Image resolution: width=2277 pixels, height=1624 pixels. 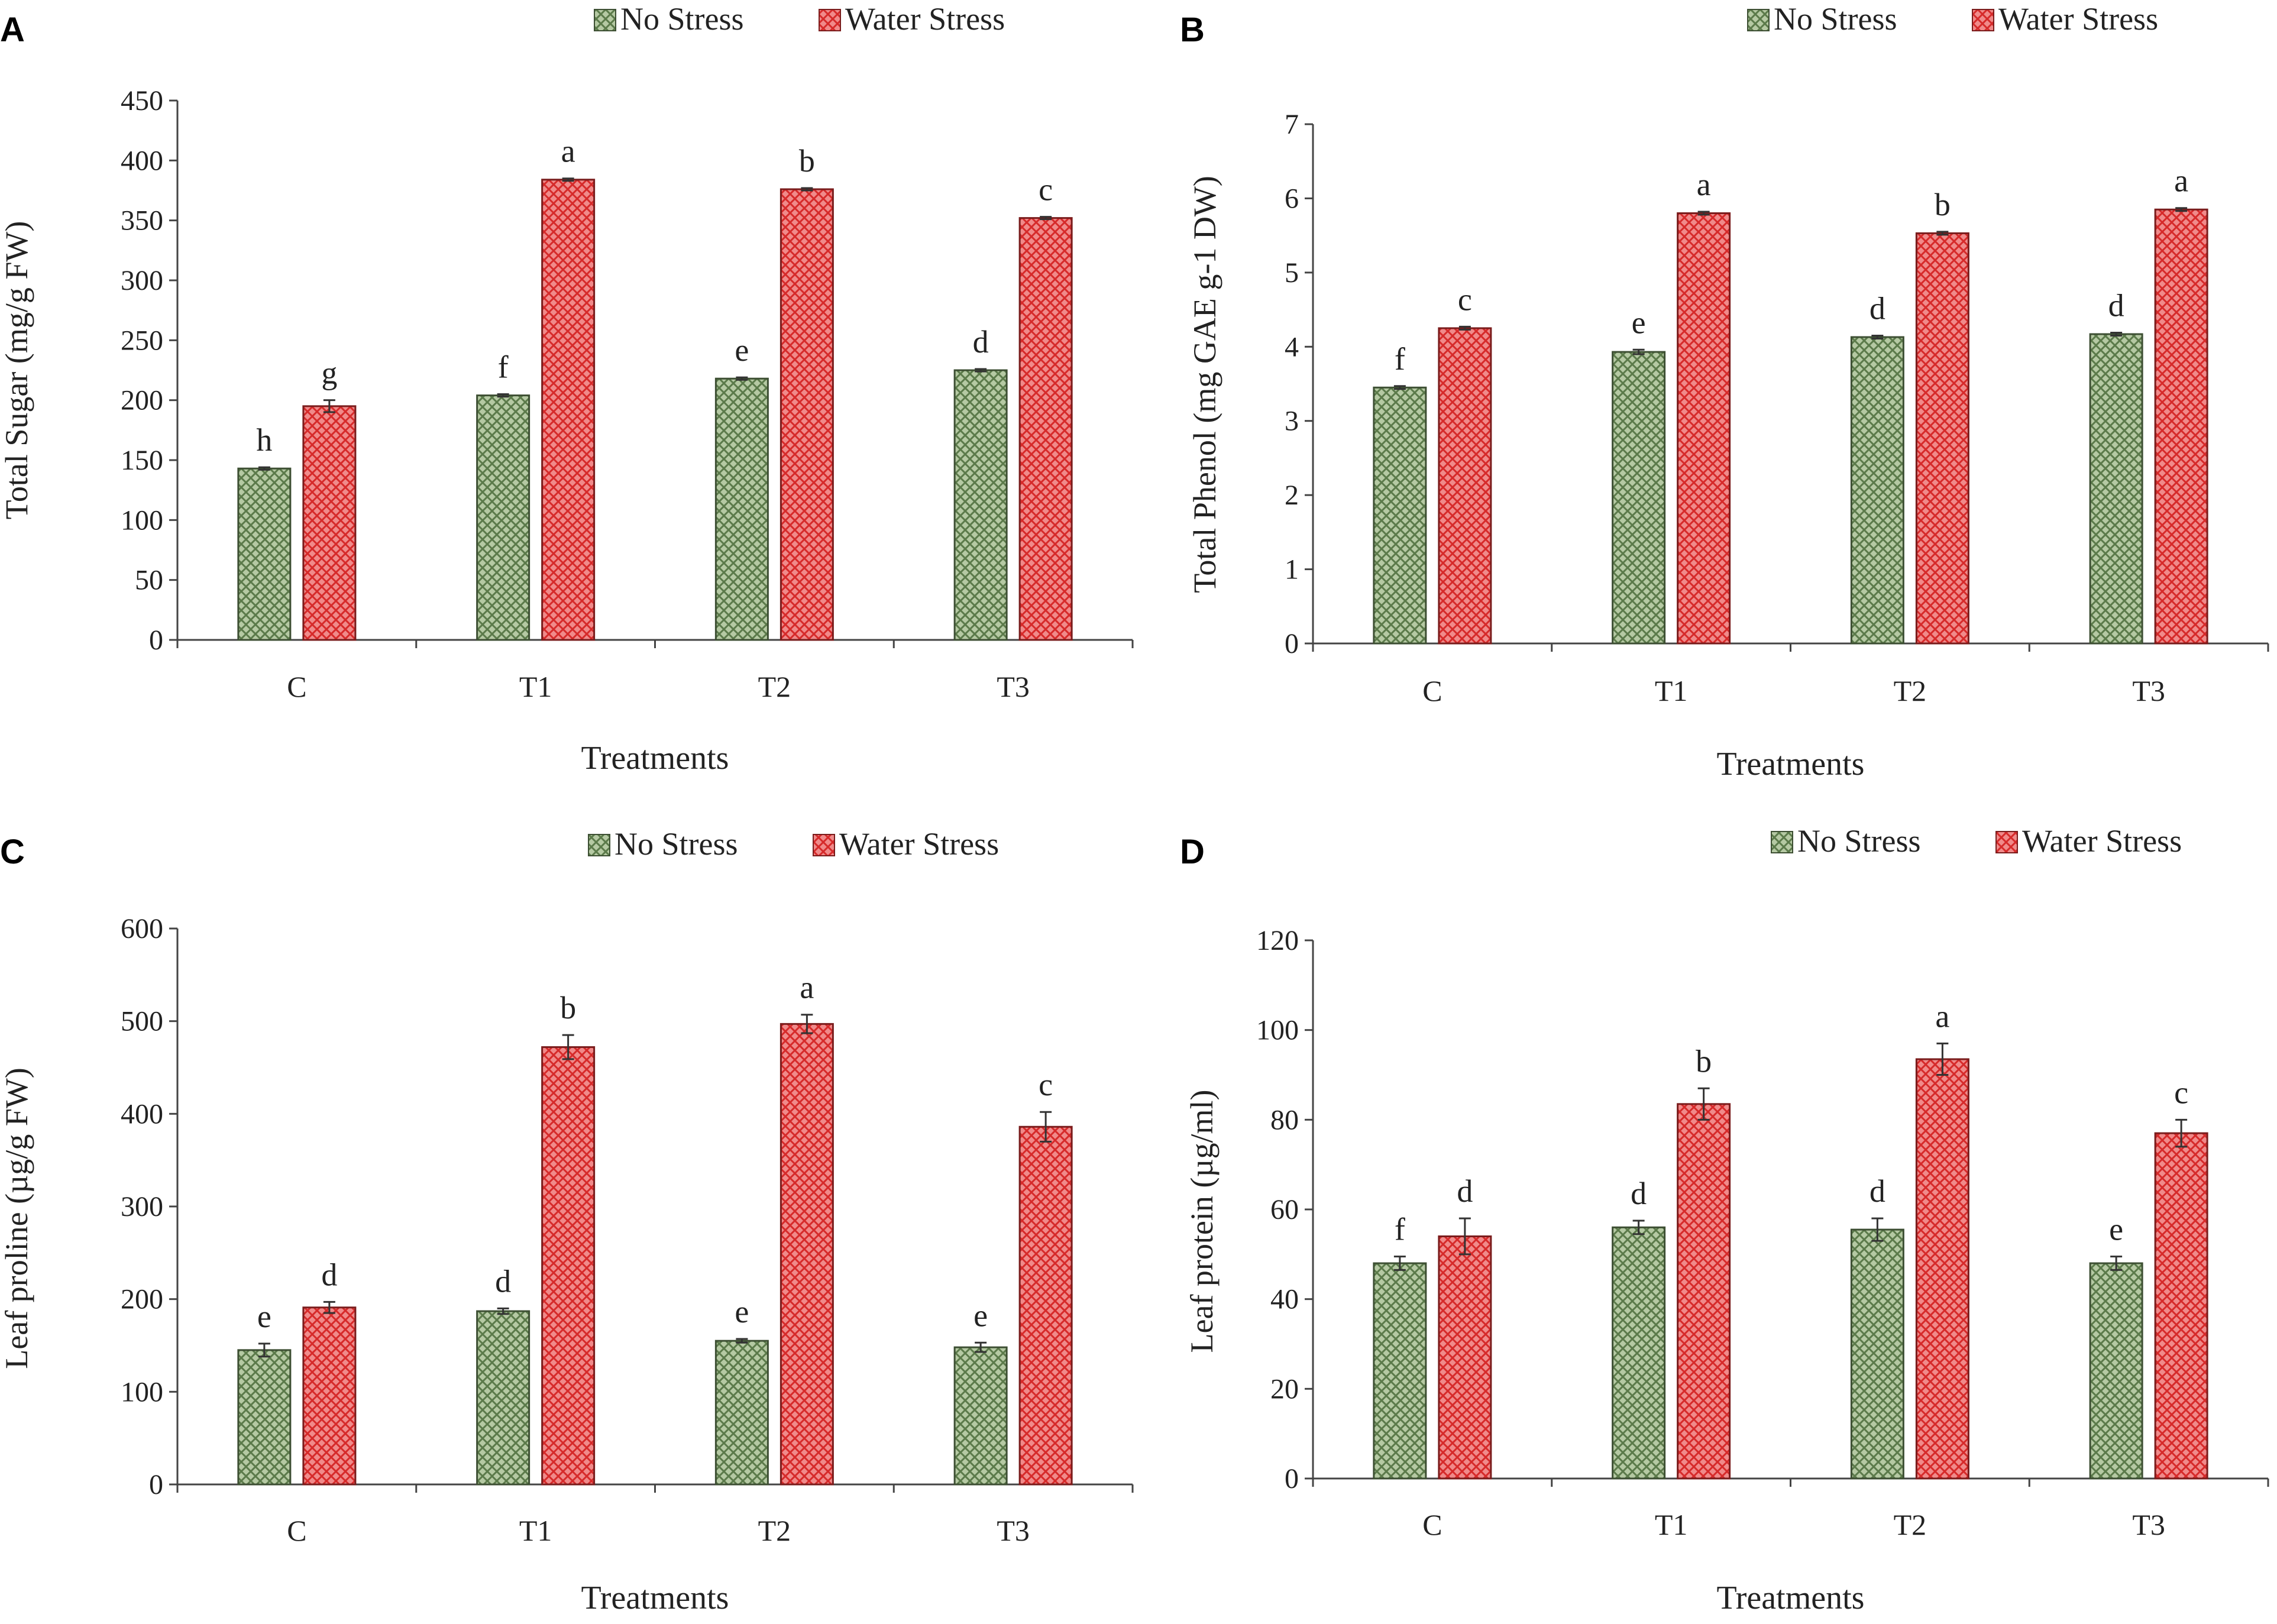 What do you see at coordinates (12, 30) in the screenshot?
I see `panel-letter: A` at bounding box center [12, 30].